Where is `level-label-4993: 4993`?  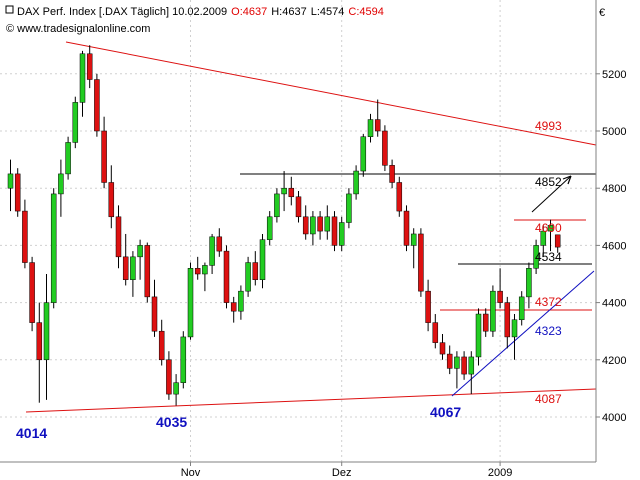 level-label-4993: 4993 is located at coordinates (548, 126).